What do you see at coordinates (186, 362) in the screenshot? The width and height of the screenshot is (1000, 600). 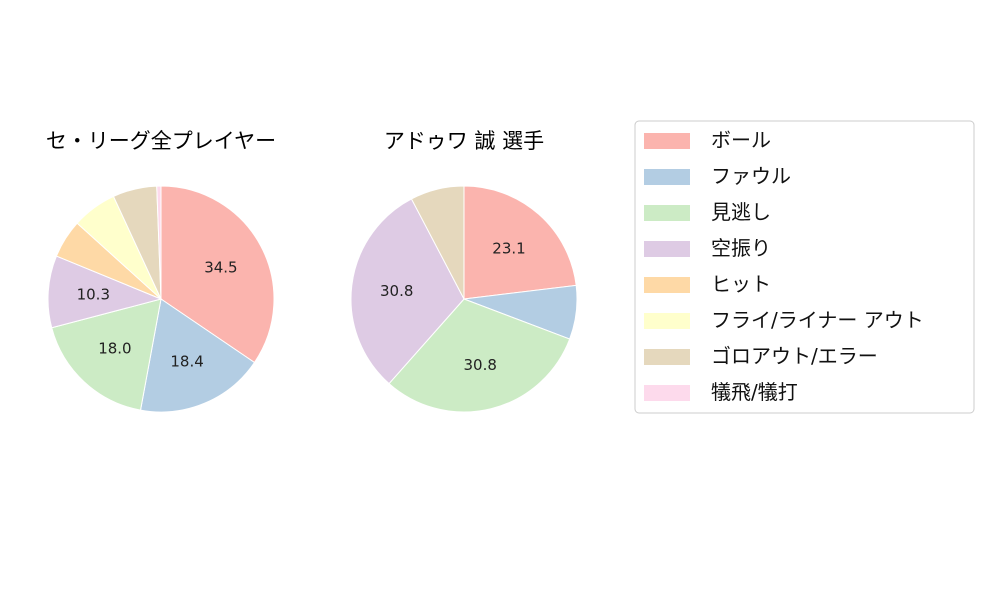 I see `slice-label: 18.4` at bounding box center [186, 362].